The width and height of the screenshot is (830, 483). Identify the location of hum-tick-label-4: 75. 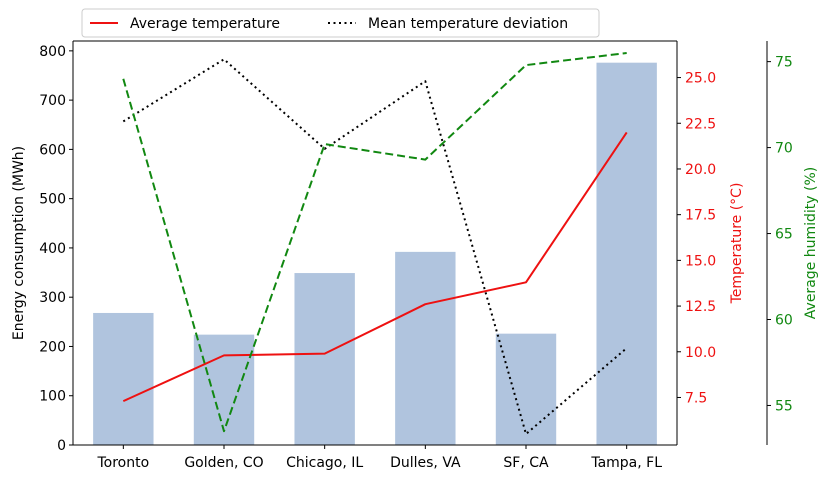
(784, 63).